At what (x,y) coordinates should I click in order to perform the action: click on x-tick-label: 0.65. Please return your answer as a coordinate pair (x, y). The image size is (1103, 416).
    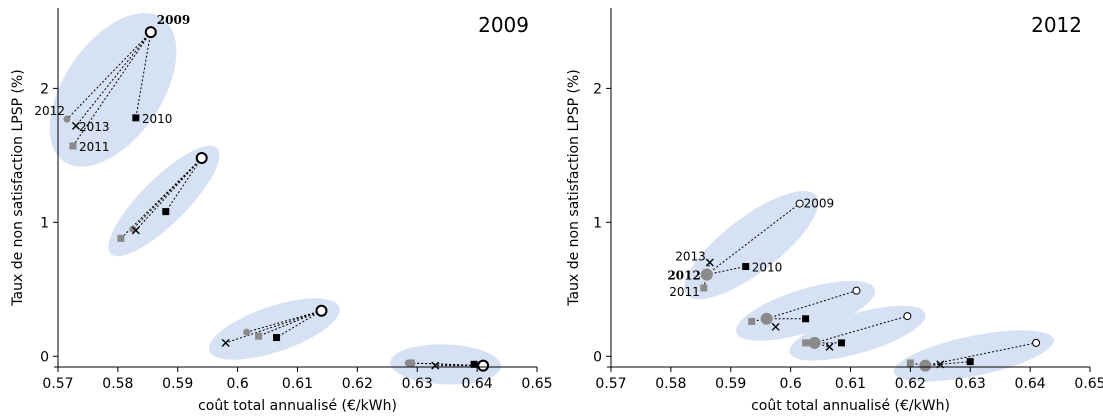
    Looking at the image, I should click on (536, 384).